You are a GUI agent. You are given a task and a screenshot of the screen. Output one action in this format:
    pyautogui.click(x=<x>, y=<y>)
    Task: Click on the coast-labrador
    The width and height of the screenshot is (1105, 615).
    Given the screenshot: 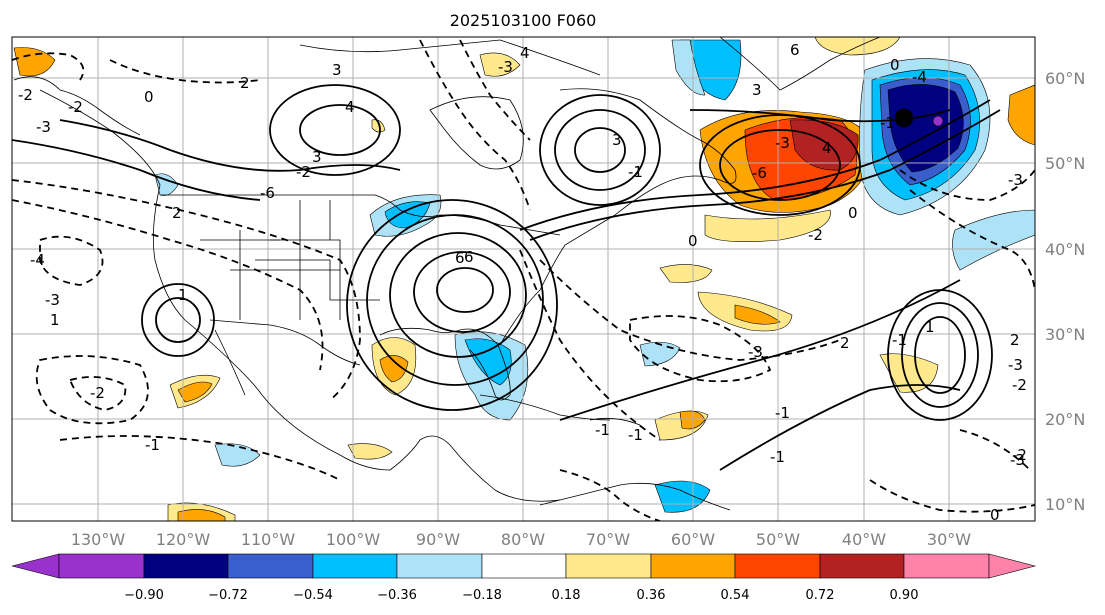 What is the action you would take?
    pyautogui.click(x=630, y=114)
    